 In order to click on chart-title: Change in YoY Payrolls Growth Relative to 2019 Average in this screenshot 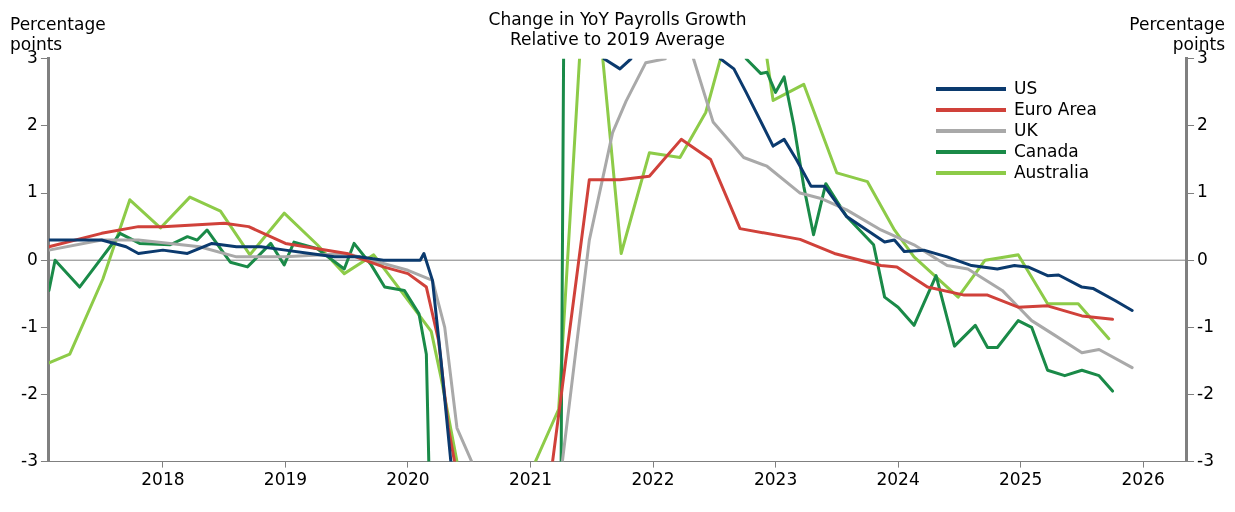, I will do `click(617, 29)`.